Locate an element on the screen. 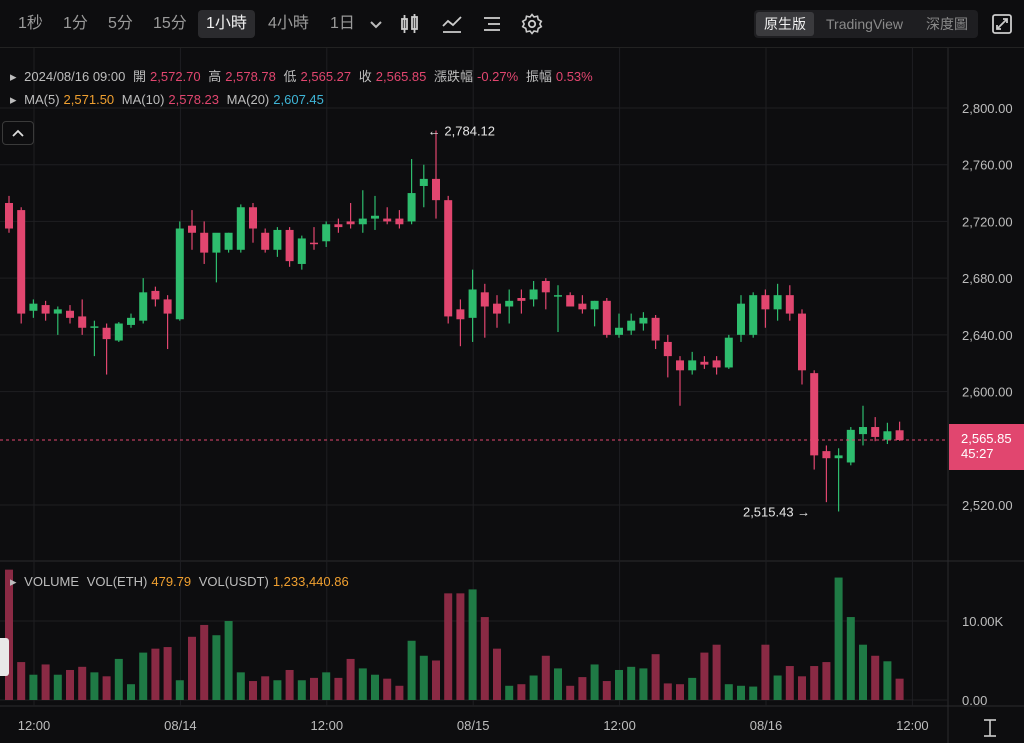 This screenshot has width=1024, height=743. candle-datetime: 2024/08/16 09:00 is located at coordinates (75, 76).